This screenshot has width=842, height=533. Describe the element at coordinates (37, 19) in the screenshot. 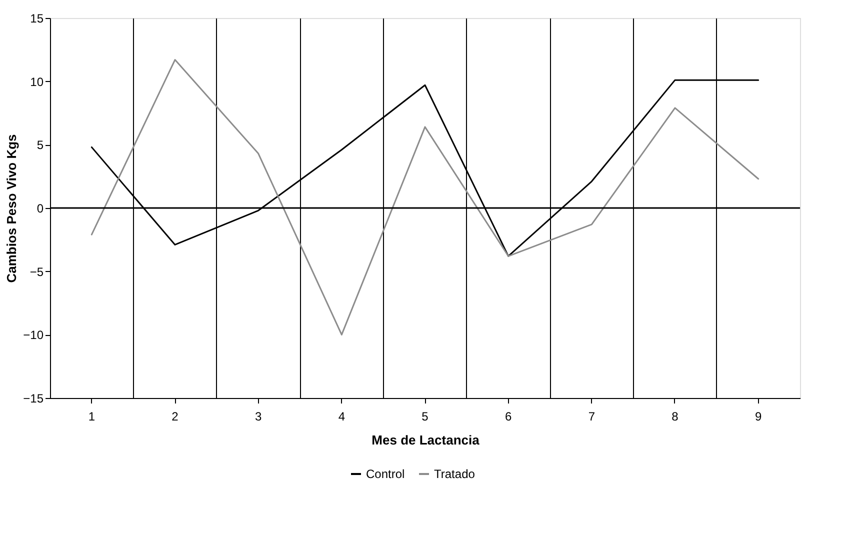

I see `y-tick-label: 15` at that location.